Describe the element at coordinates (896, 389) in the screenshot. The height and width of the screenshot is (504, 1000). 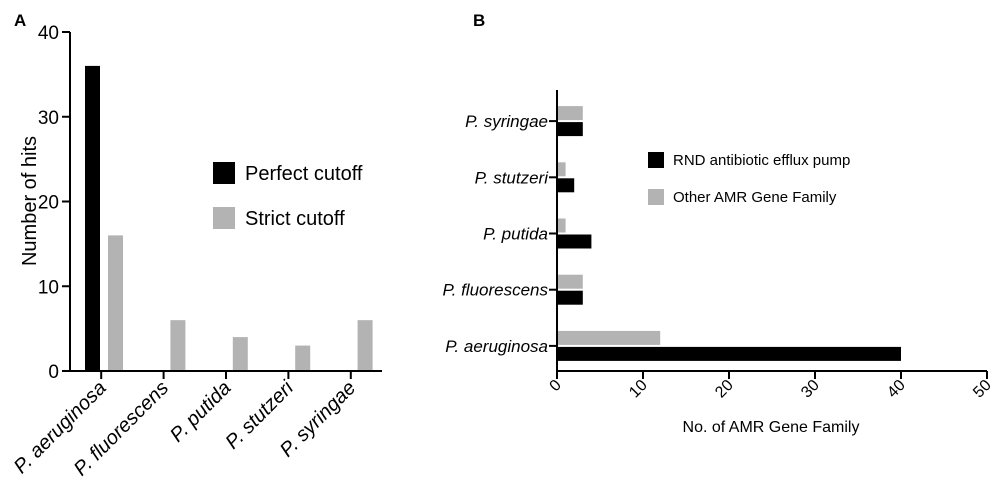
I see `x-tick-label: 40` at that location.